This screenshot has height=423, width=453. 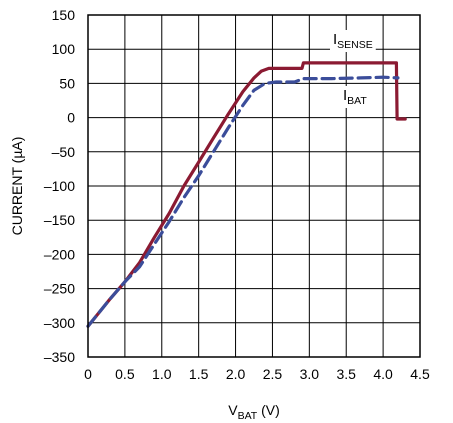 What do you see at coordinates (273, 374) in the screenshot?
I see `x-tick-label: 2.5` at bounding box center [273, 374].